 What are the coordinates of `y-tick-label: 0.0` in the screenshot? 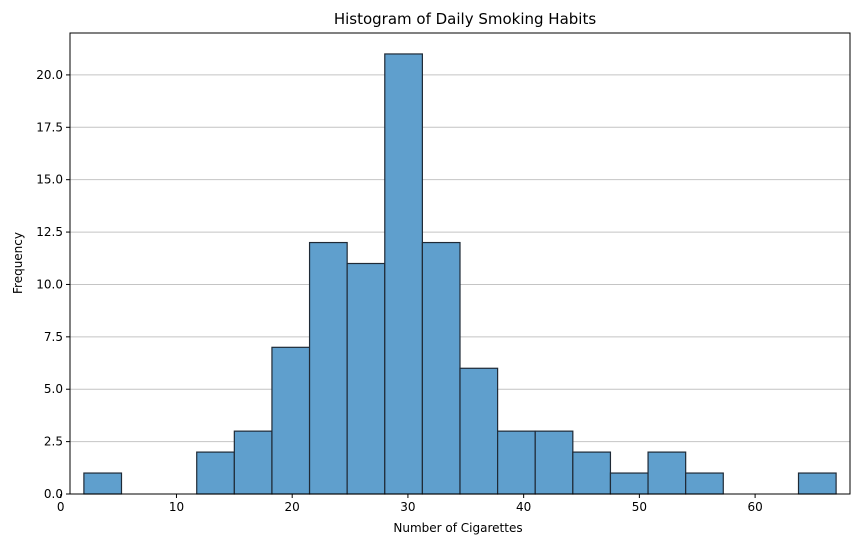 It's located at (53, 494).